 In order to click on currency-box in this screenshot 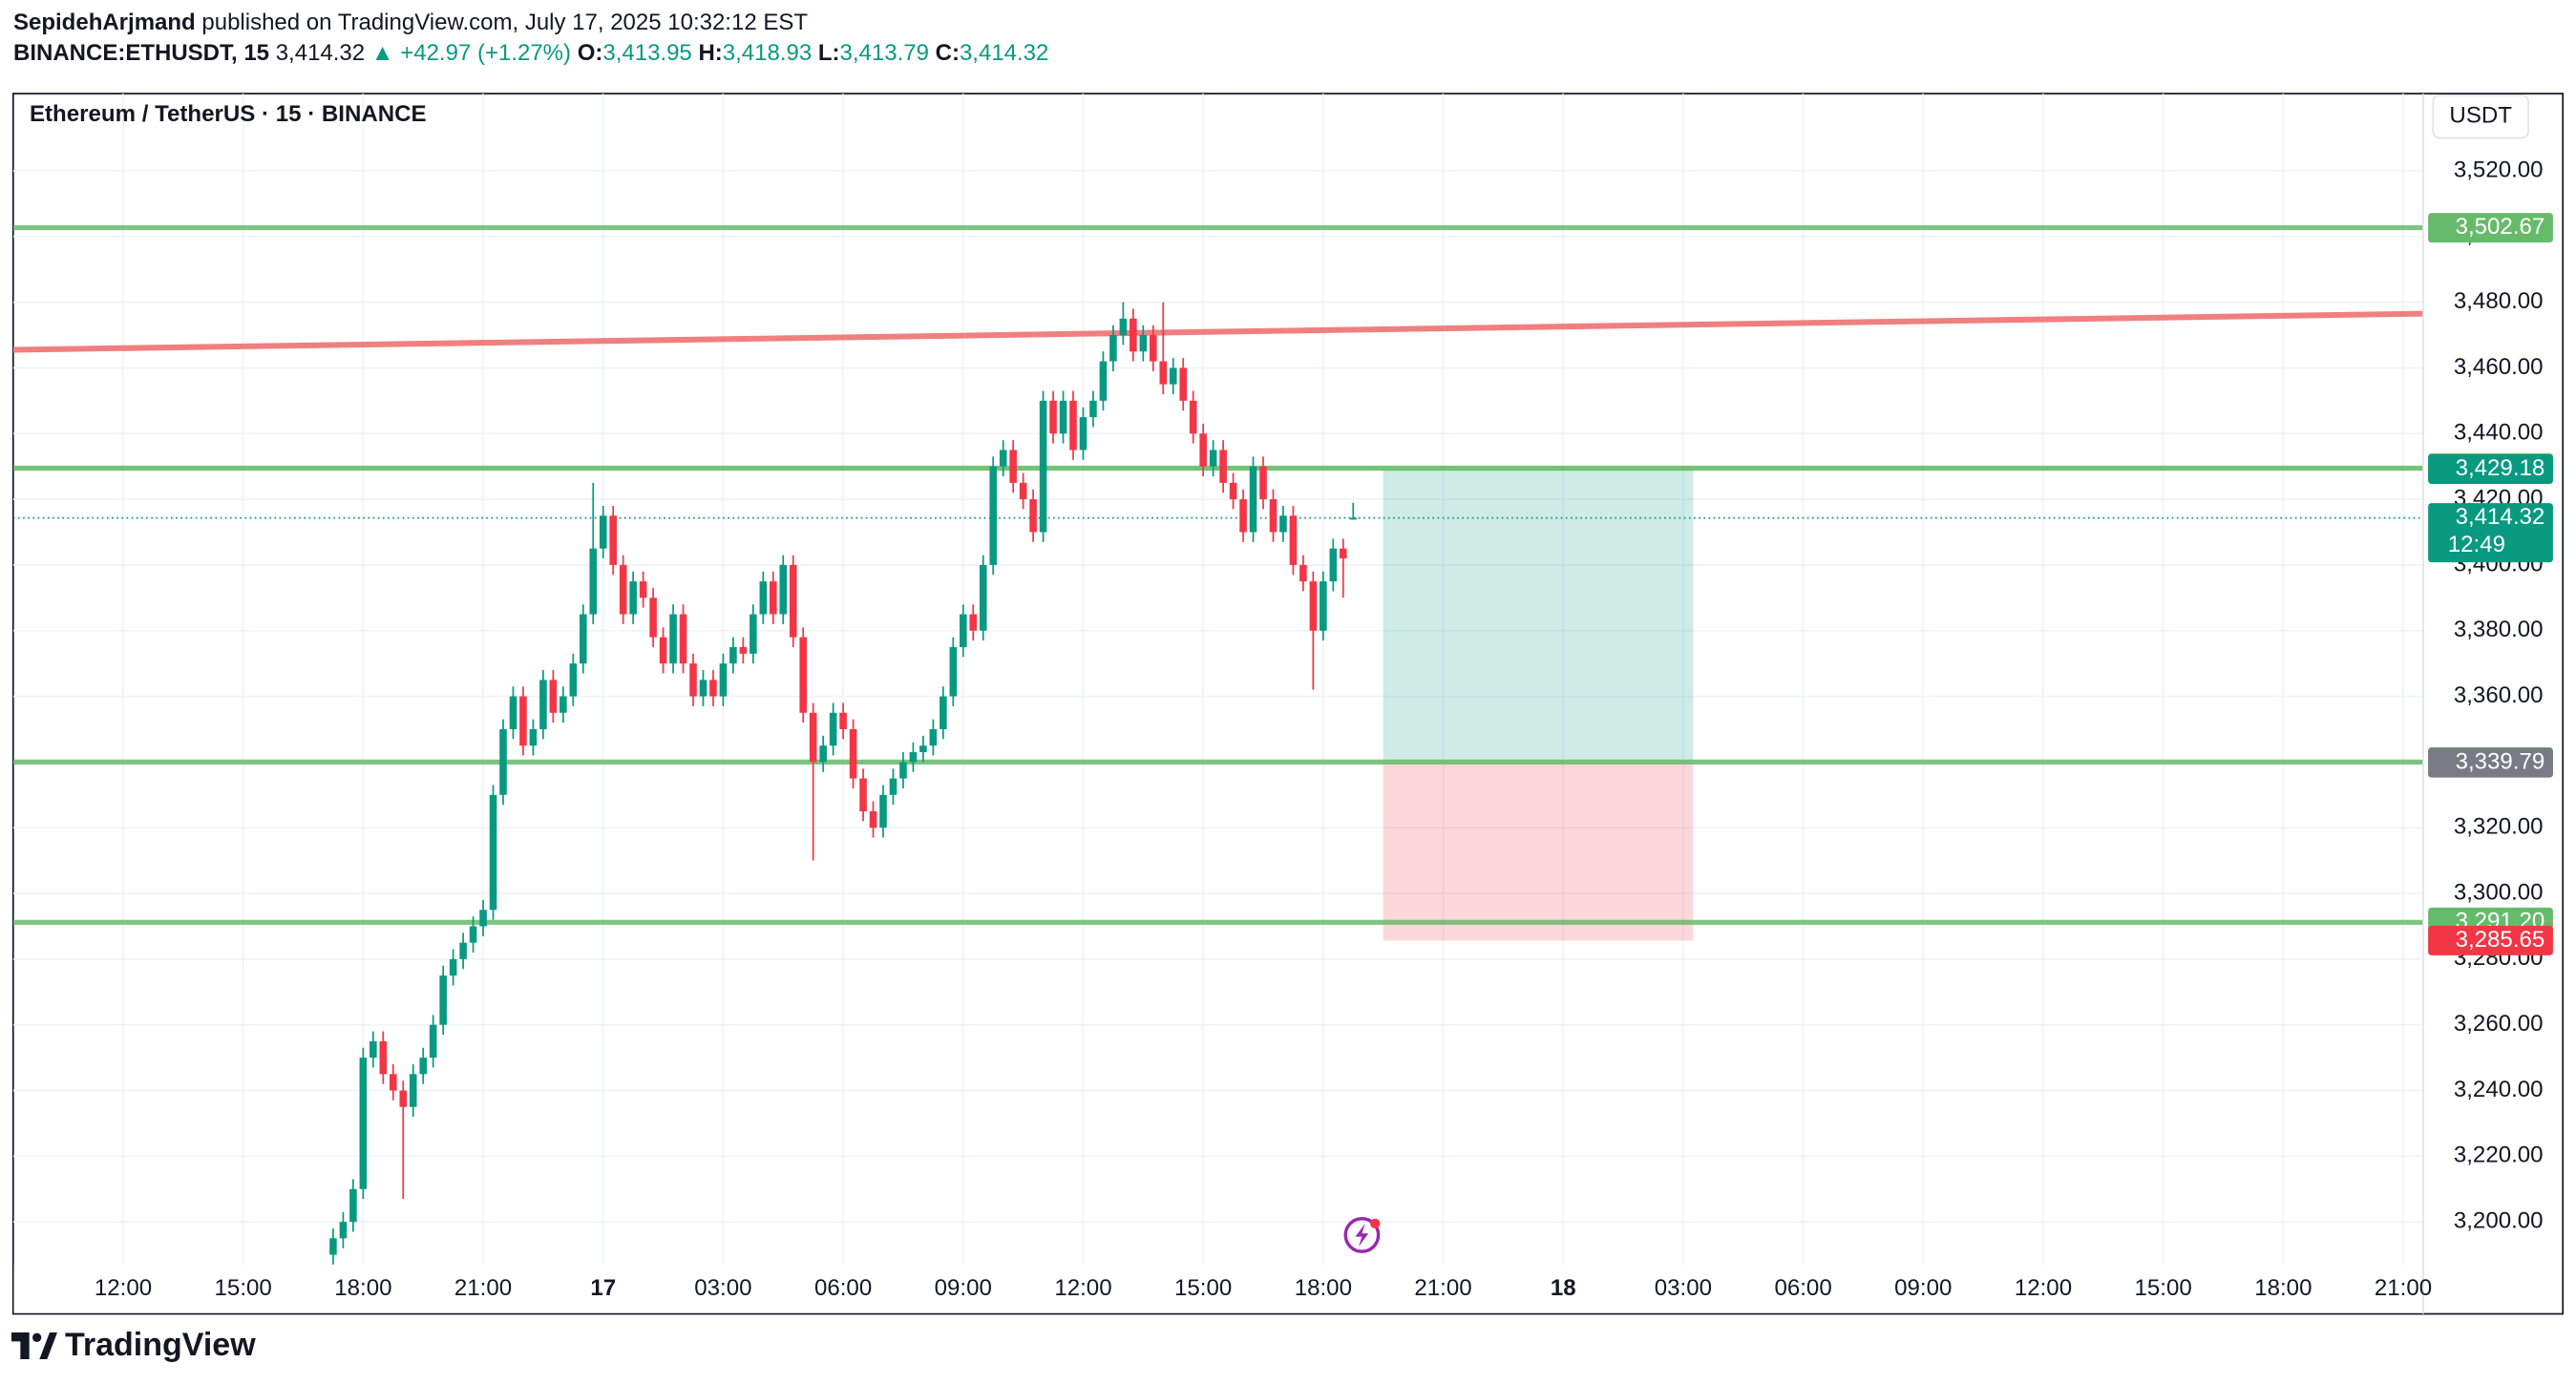, I will do `click(2480, 116)`.